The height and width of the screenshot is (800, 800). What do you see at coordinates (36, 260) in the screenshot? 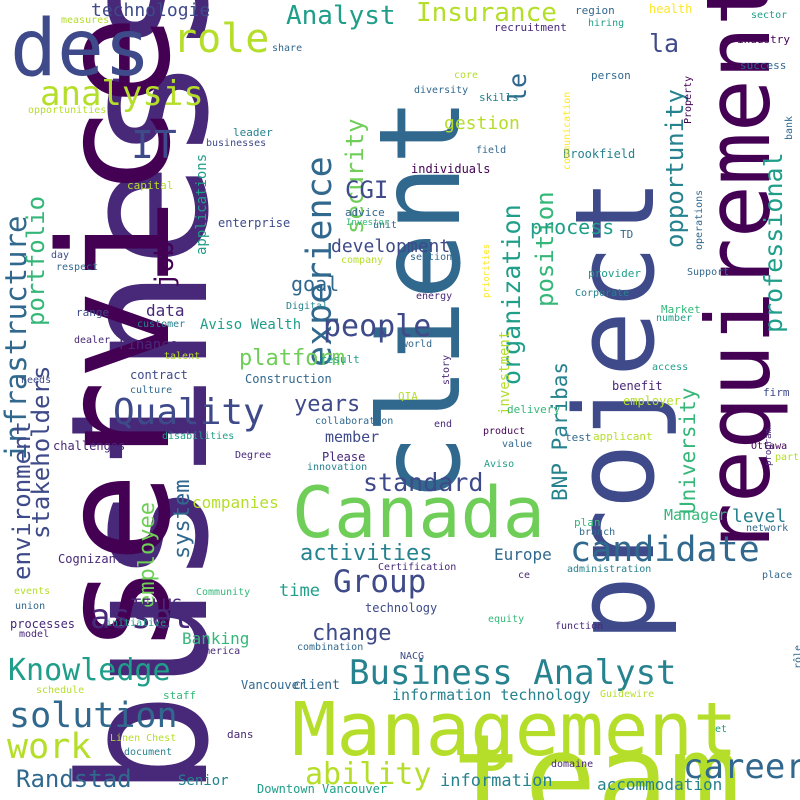
I see `word-30: portfolio` at bounding box center [36, 260].